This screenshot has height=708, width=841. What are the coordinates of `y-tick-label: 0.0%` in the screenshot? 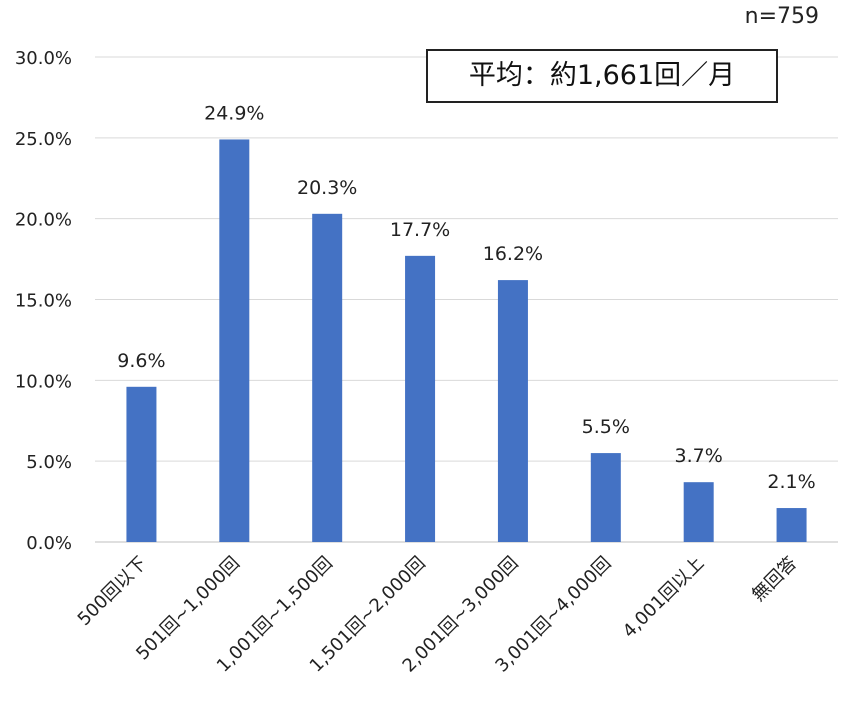 It's located at (49, 543).